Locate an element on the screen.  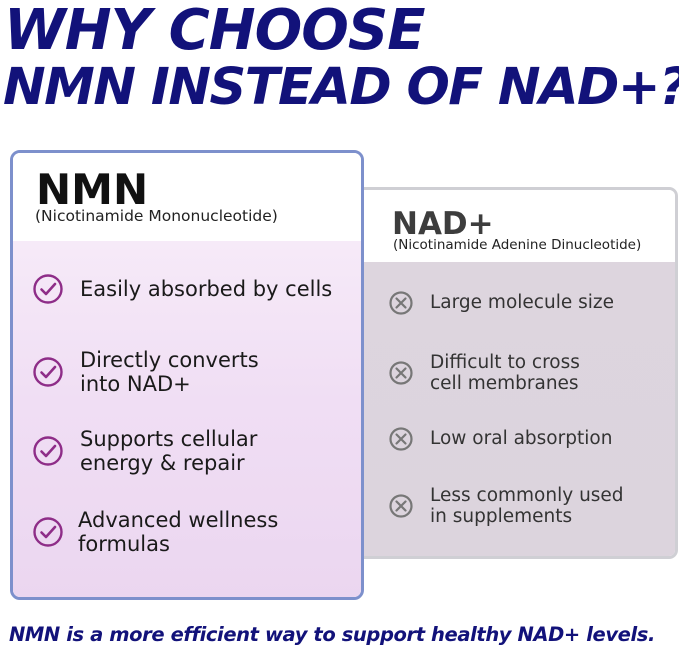
nmn-list-item: Directly converts into NAD+ is located at coordinates (145, 372).